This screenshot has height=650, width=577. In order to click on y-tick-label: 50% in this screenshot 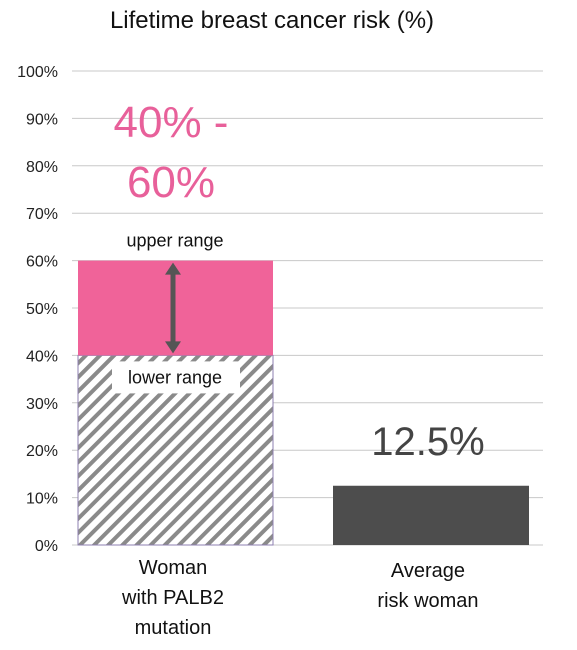, I will do `click(42, 309)`.